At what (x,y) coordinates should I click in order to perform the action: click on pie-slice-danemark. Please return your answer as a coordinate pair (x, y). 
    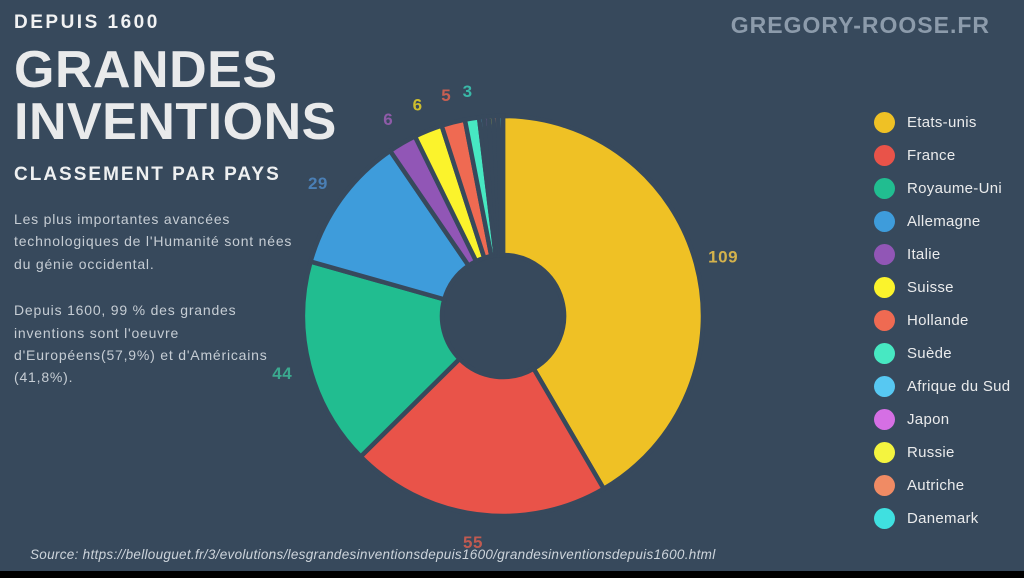
    Looking at the image, I should click on (500, 185).